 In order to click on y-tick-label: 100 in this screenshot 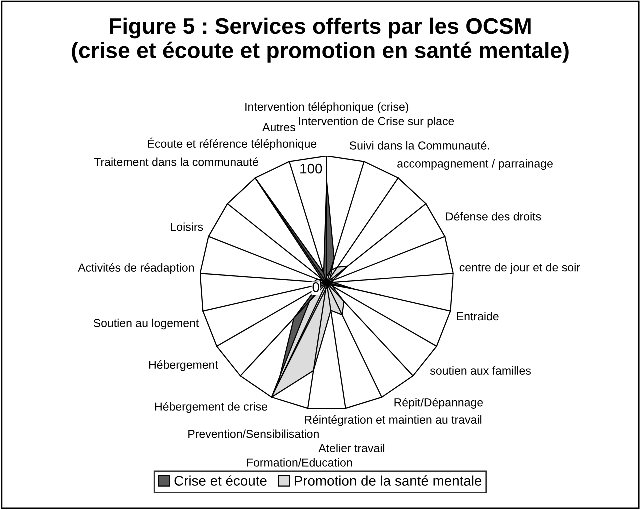, I will do `click(311, 169)`.